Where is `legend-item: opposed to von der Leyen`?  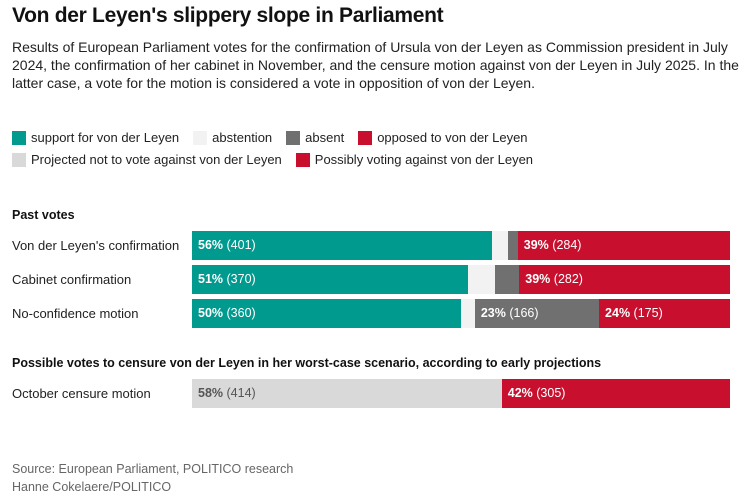
legend-item: opposed to von der Leyen is located at coordinates (443, 137).